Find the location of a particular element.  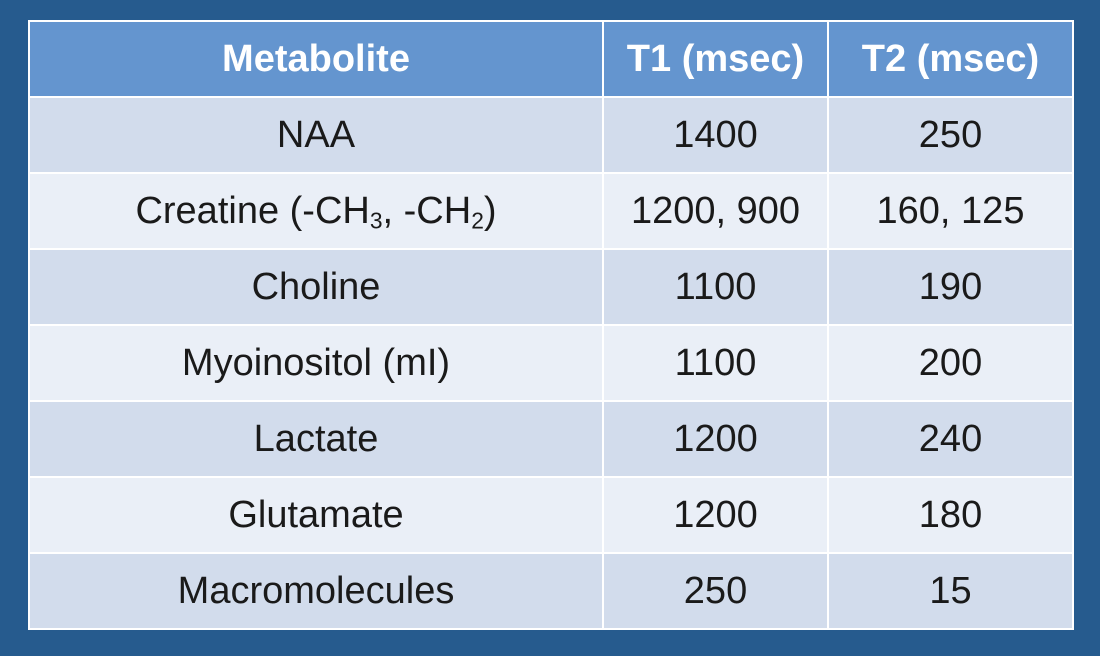

subscript-2: 2 is located at coordinates (477, 220).